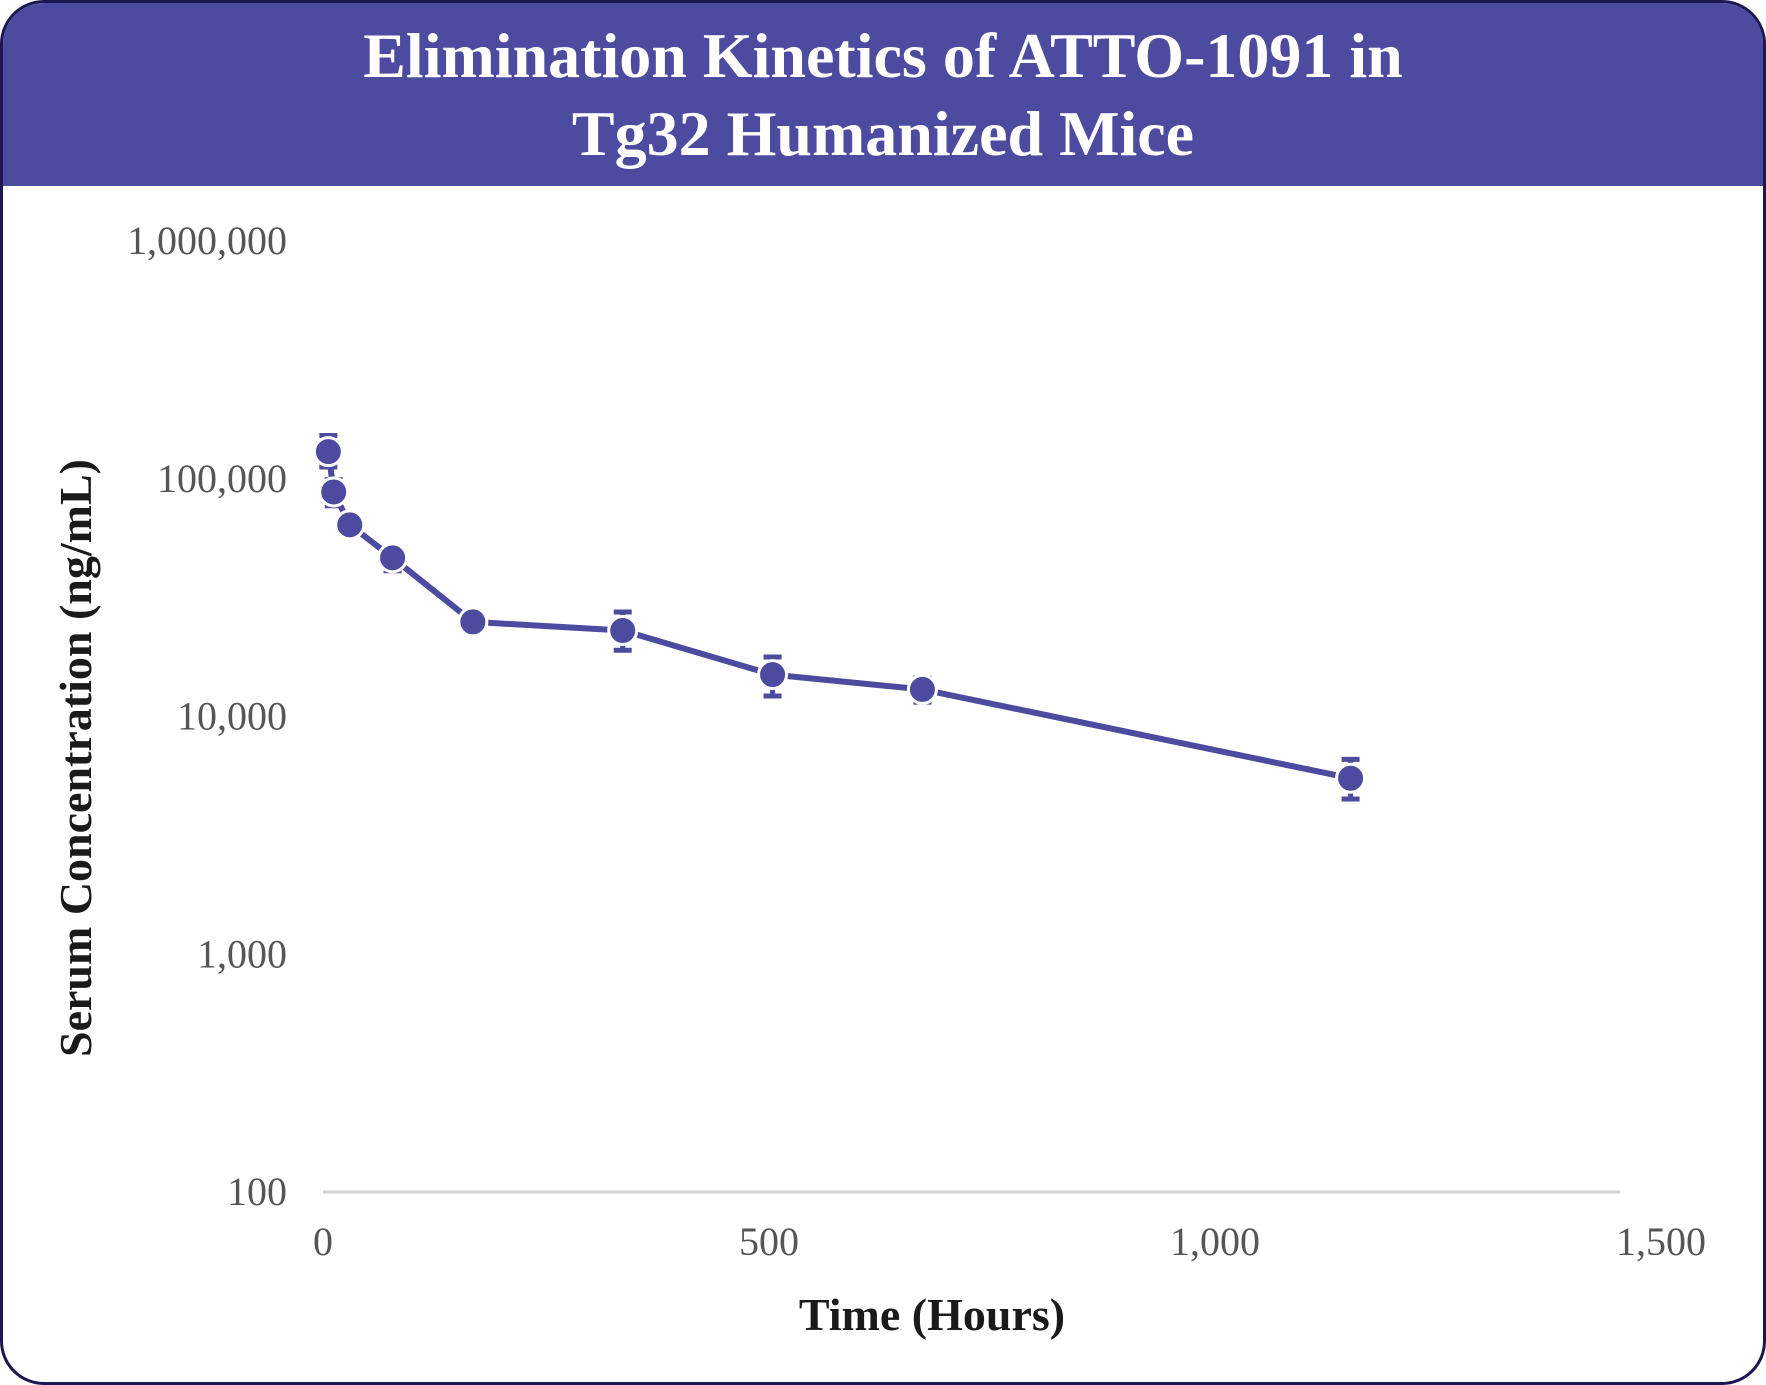 The width and height of the screenshot is (1766, 1385). I want to click on x-tick-label: 0, so click(323, 1241).